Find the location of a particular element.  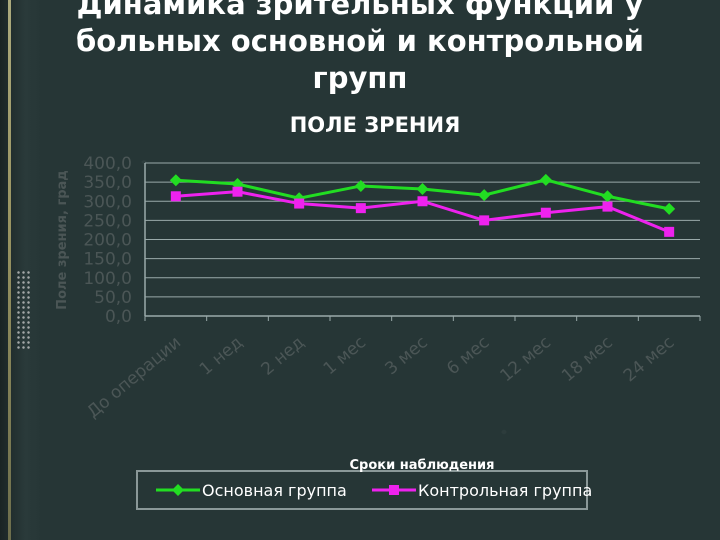

decorative-left-strip is located at coordinates (21, 270).